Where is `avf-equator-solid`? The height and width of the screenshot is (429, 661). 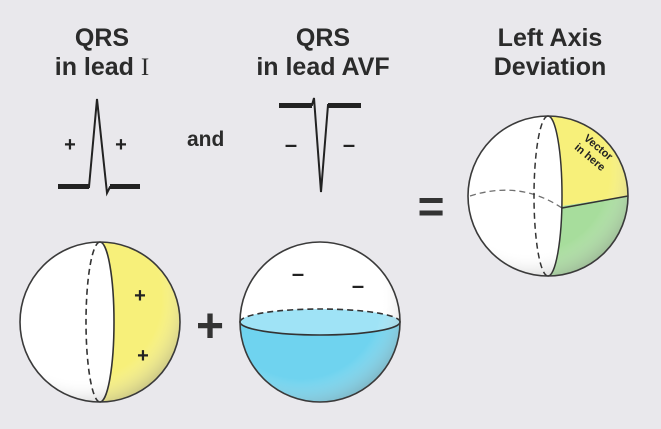 avf-equator-solid is located at coordinates (320, 328).